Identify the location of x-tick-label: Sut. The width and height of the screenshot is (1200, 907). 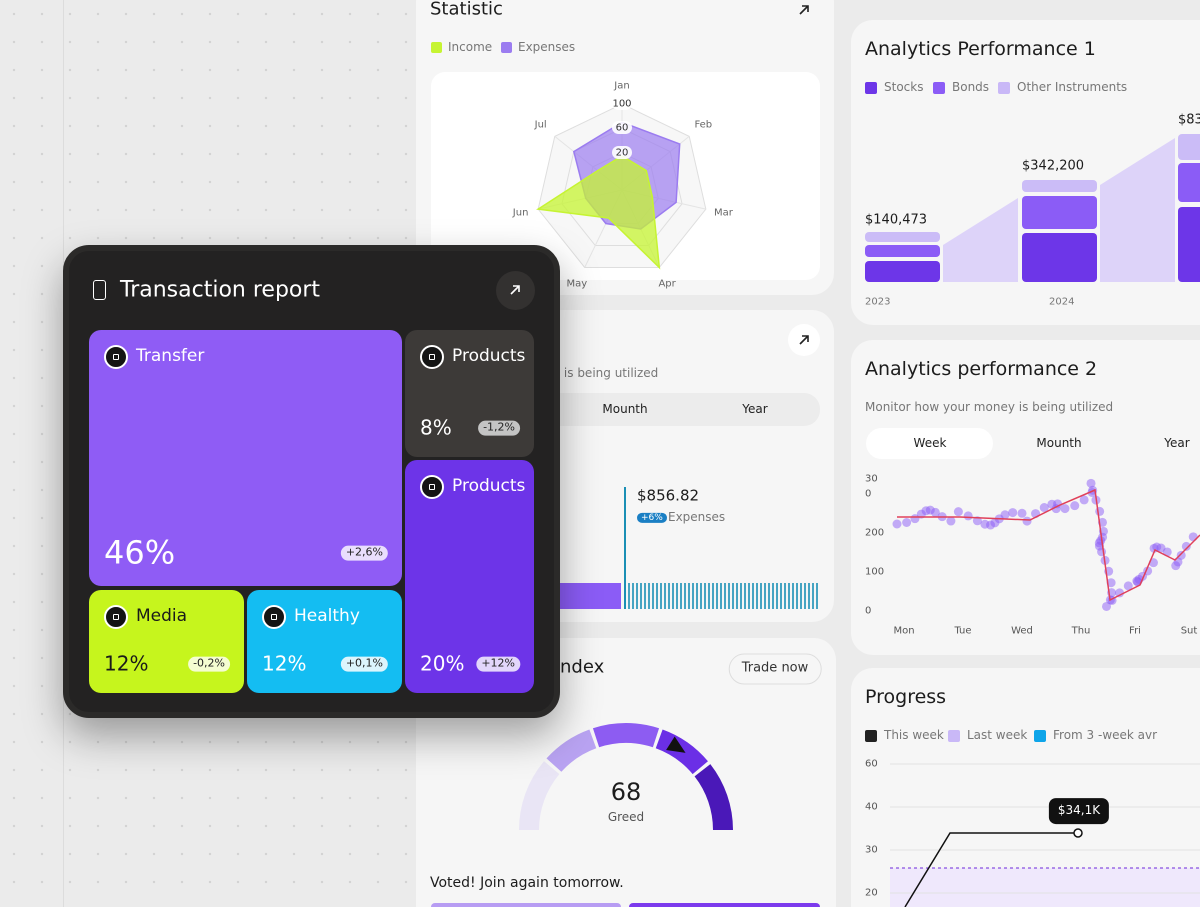
(1189, 631).